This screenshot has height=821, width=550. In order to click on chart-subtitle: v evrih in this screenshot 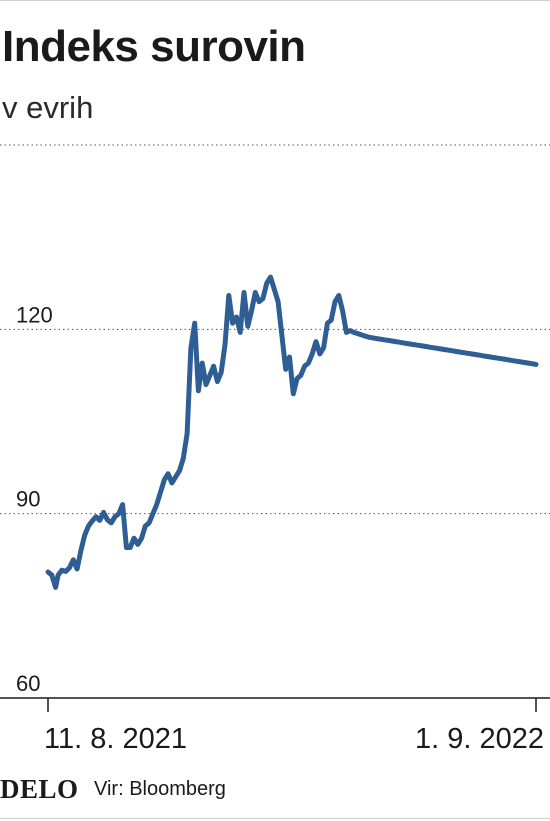, I will do `click(48, 107)`.